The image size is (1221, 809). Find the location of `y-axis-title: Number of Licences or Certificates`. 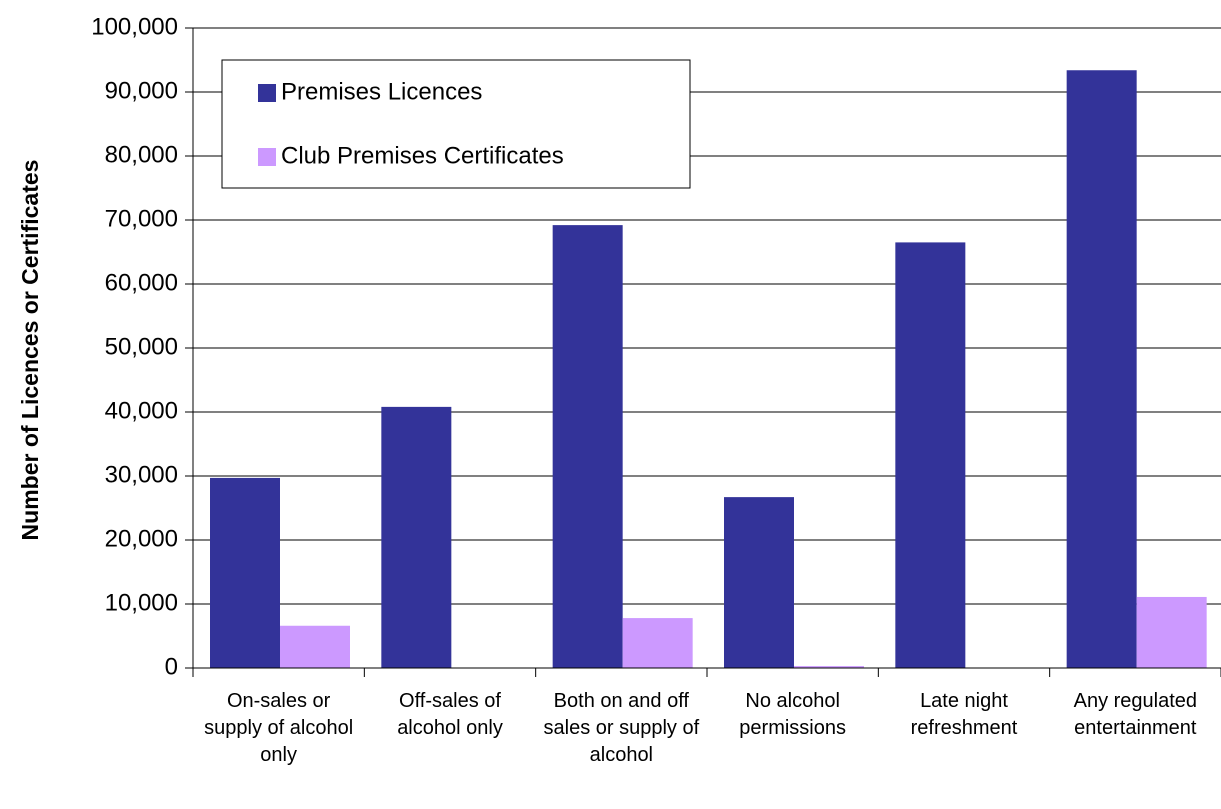

y-axis-title: Number of Licences or Certificates is located at coordinates (30, 350).